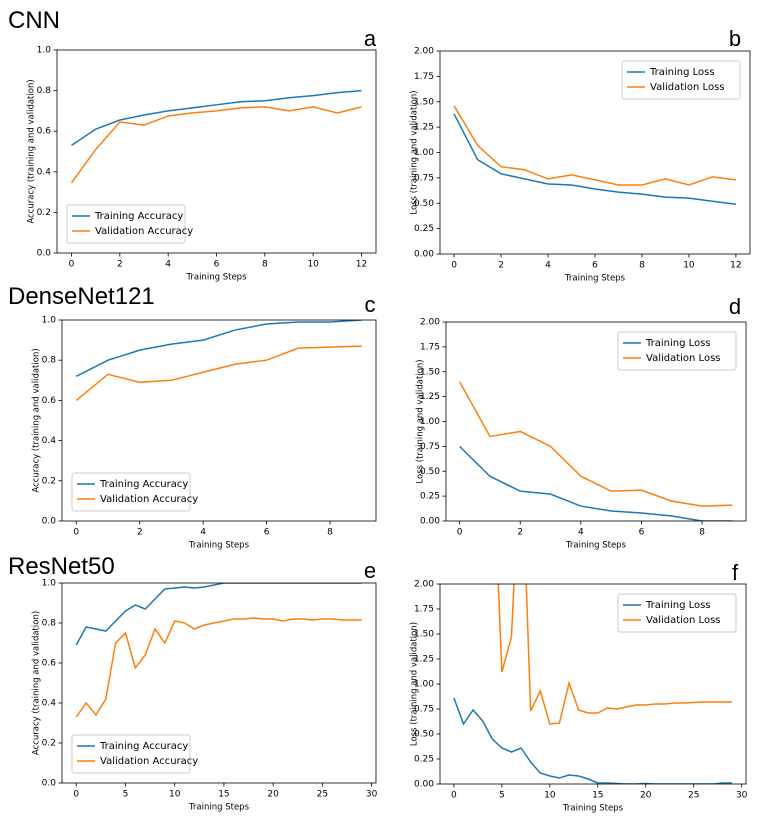 This screenshot has width=764, height=819. Describe the element at coordinates (49, 401) in the screenshot. I see `y-tick-label: 0.6` at that location.